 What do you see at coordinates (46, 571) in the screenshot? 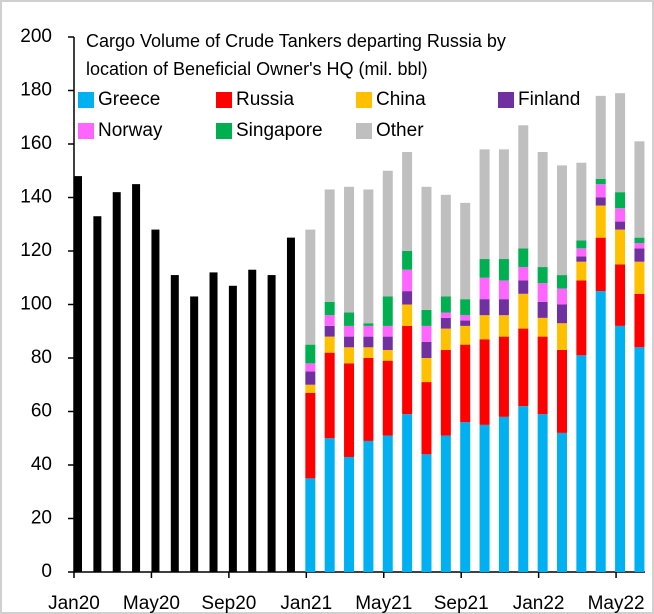
I see `y-tick-label: 0` at bounding box center [46, 571].